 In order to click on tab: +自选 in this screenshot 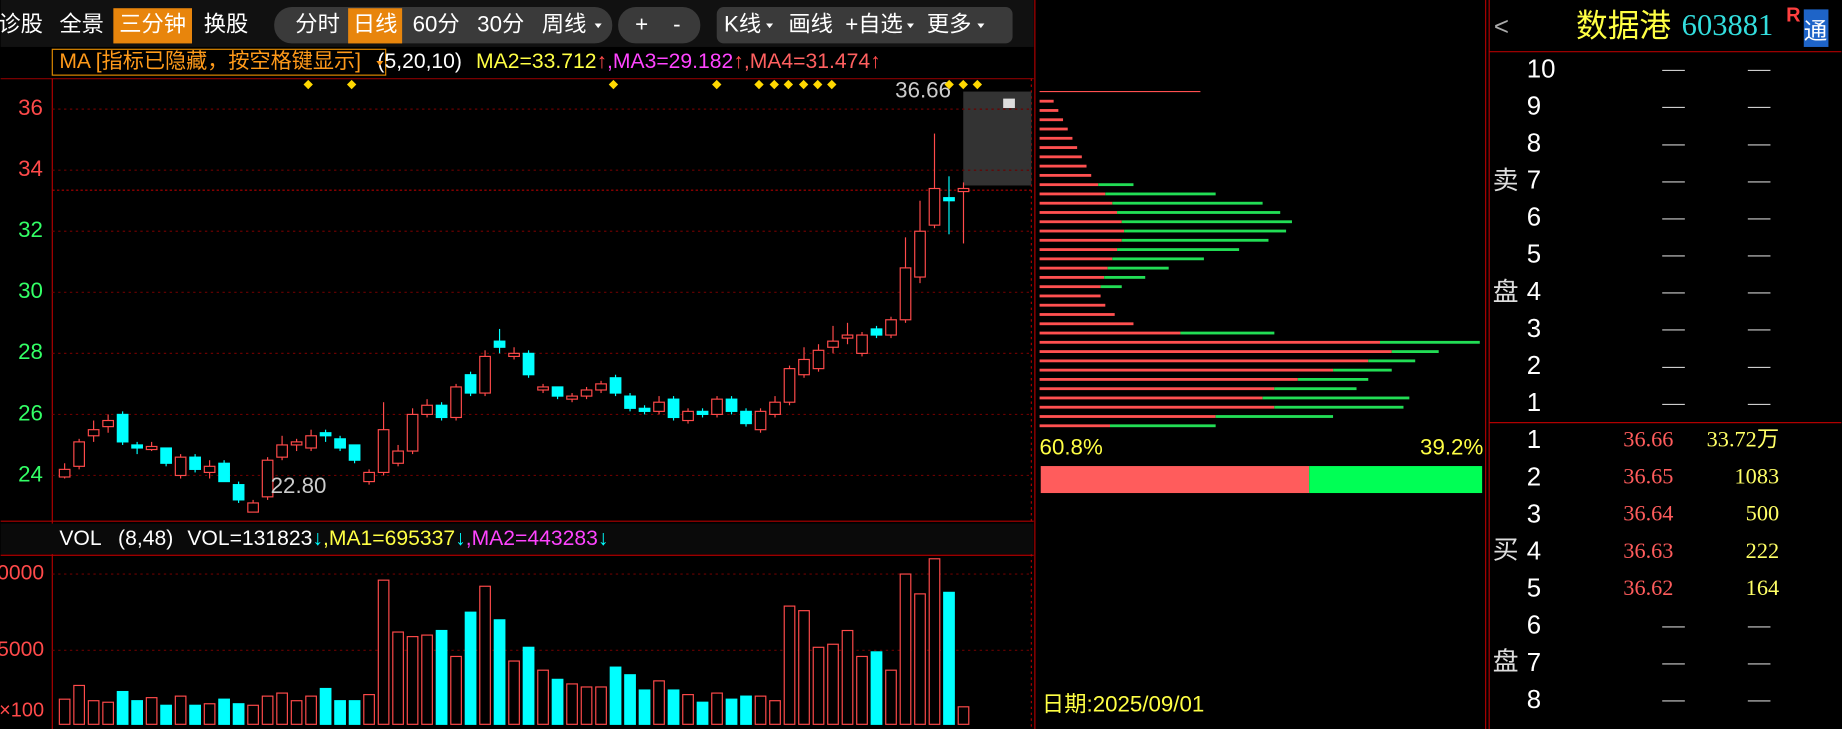, I will do `click(874, 24)`.